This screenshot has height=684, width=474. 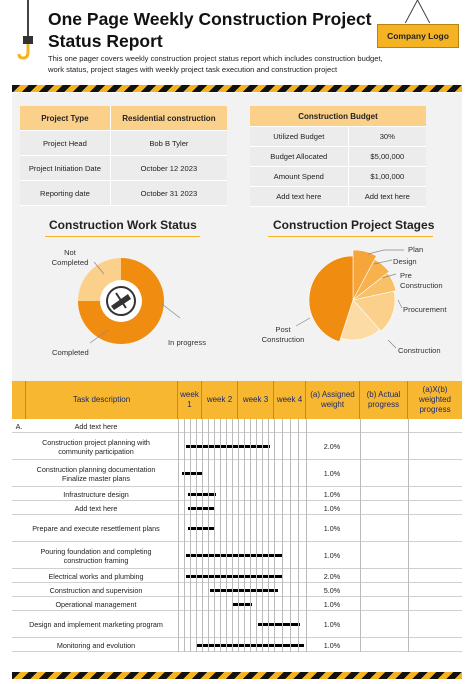 What do you see at coordinates (65, 143) in the screenshot?
I see `table-cell: Project Head` at bounding box center [65, 143].